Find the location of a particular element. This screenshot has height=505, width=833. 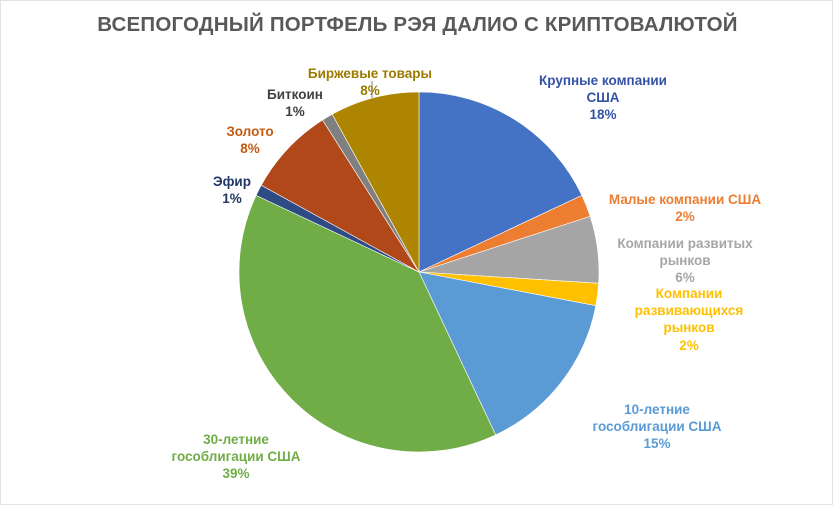

slice-label-name: Компании развивающихся рынков is located at coordinates (689, 311).